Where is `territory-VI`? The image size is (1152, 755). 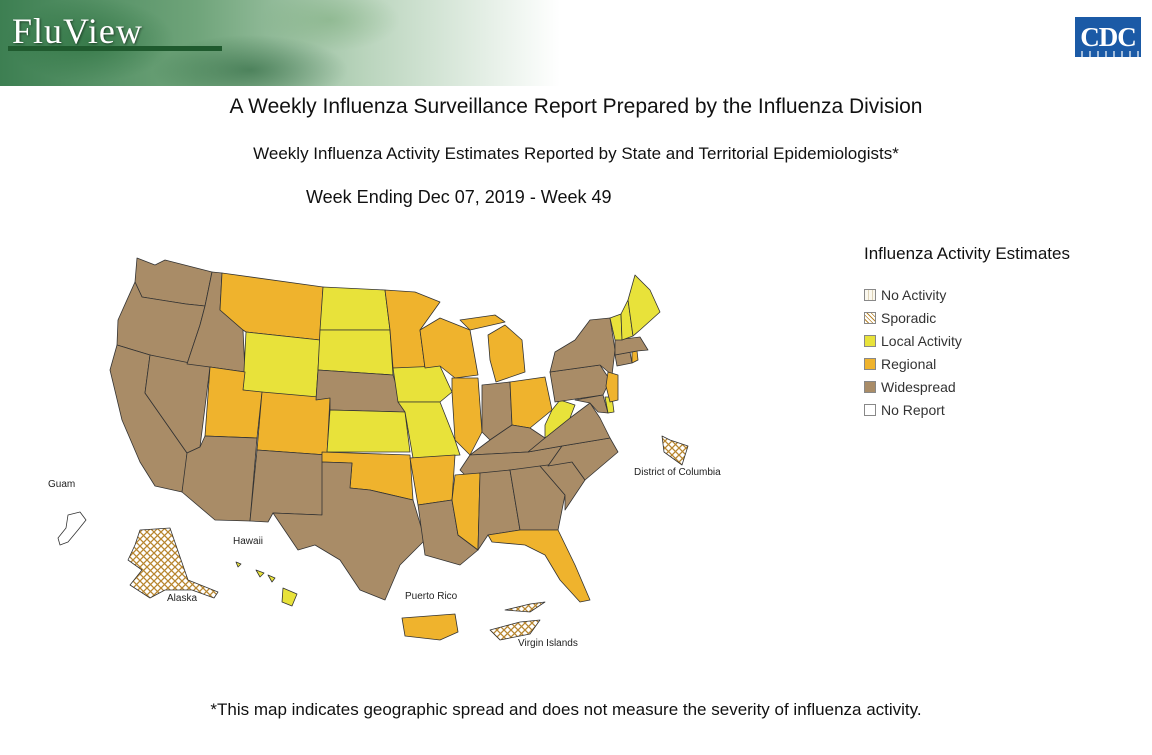 territory-VI is located at coordinates (517, 621).